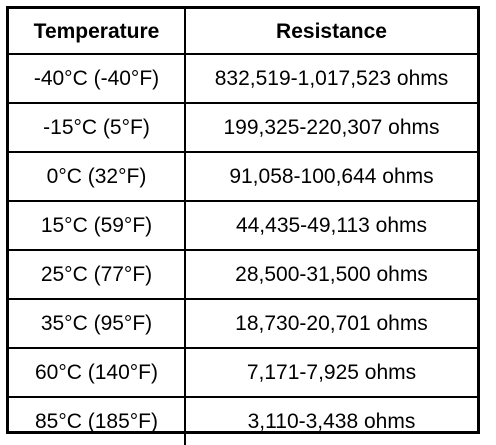 The height and width of the screenshot is (445, 496). What do you see at coordinates (97, 323) in the screenshot?
I see `temperature-cell: 35°C (95°F)` at bounding box center [97, 323].